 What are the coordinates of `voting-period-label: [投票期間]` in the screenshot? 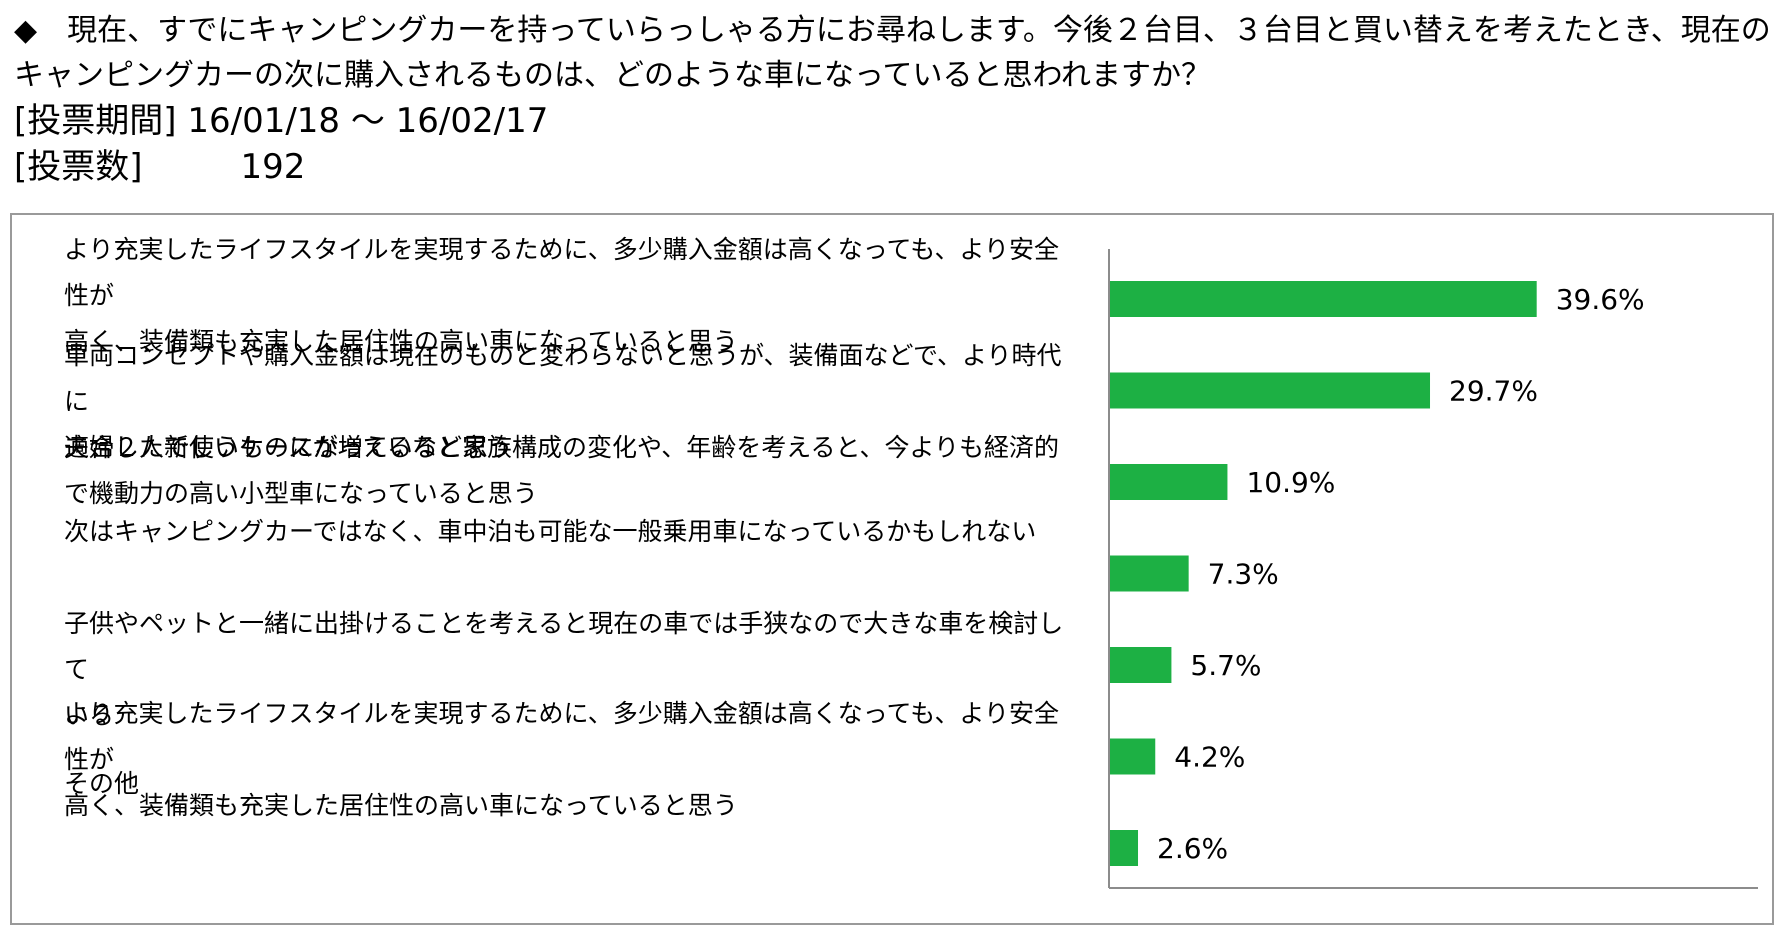 It's located at (95, 121).